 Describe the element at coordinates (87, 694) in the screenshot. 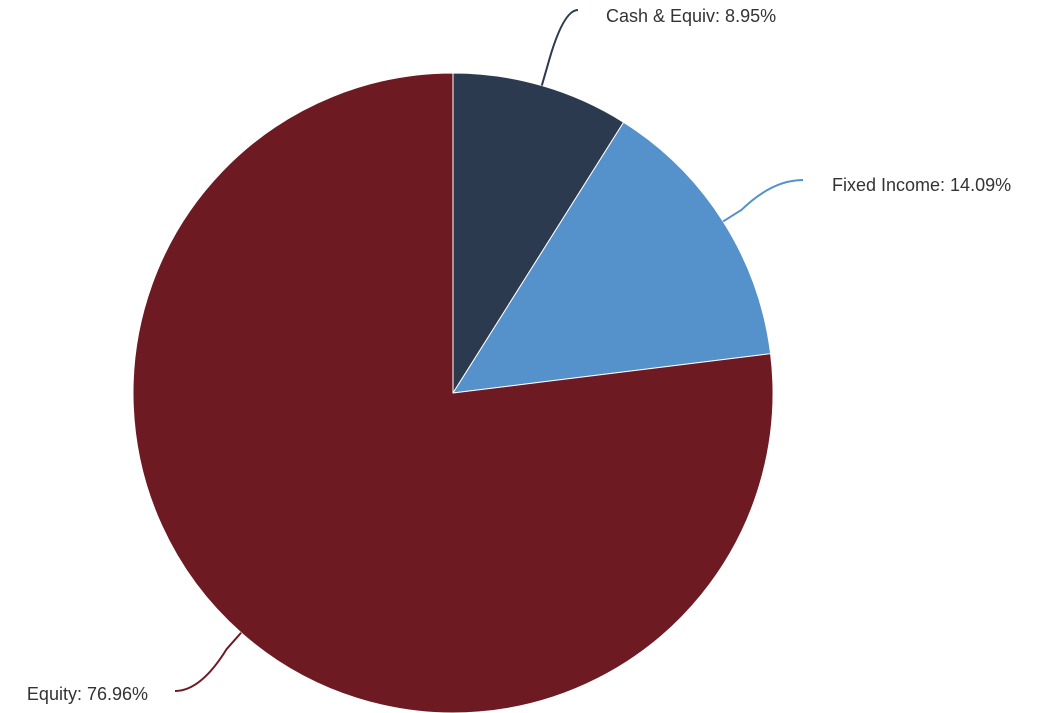

I see `slice-label-equity: Equity: 76.96%` at that location.